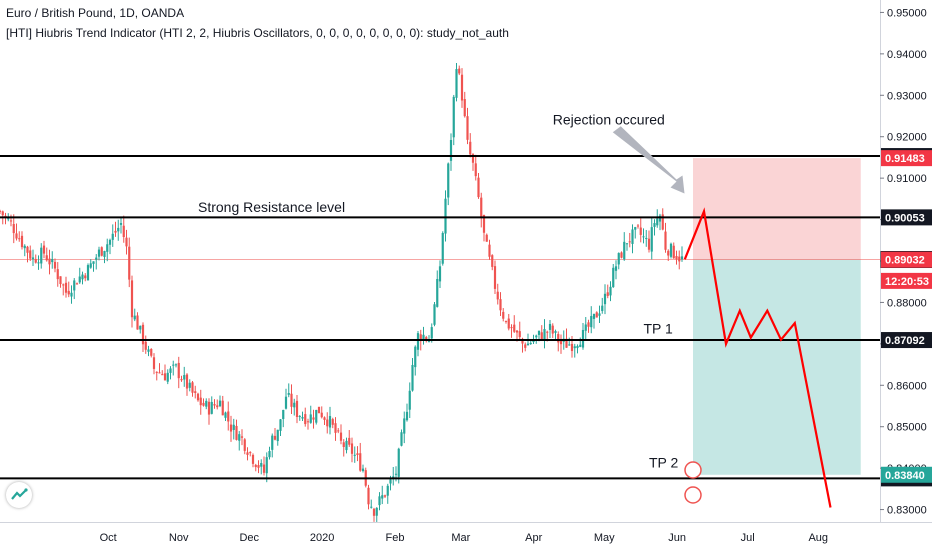 The height and width of the screenshot is (550, 932). I want to click on price-tag-0-bg, so click(906, 158).